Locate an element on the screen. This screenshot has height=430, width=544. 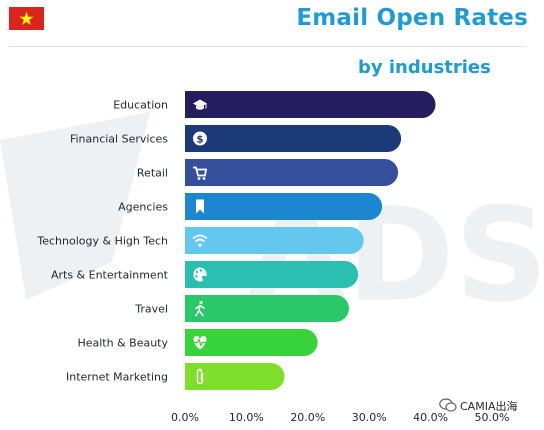
category-label: Health & Beauty is located at coordinates (122, 343).